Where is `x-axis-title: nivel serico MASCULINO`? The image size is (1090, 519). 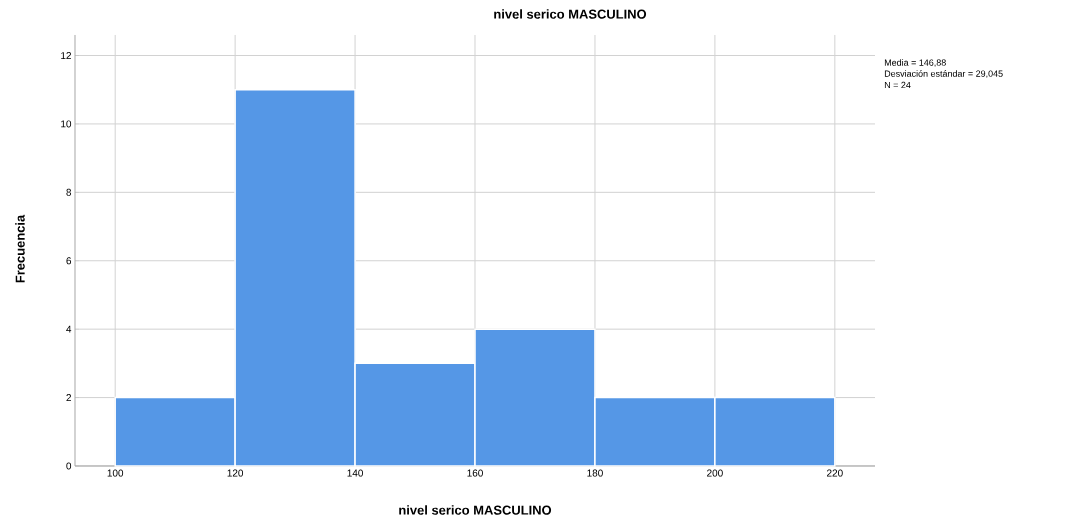 x-axis-title: nivel serico MASCULINO is located at coordinates (475, 510).